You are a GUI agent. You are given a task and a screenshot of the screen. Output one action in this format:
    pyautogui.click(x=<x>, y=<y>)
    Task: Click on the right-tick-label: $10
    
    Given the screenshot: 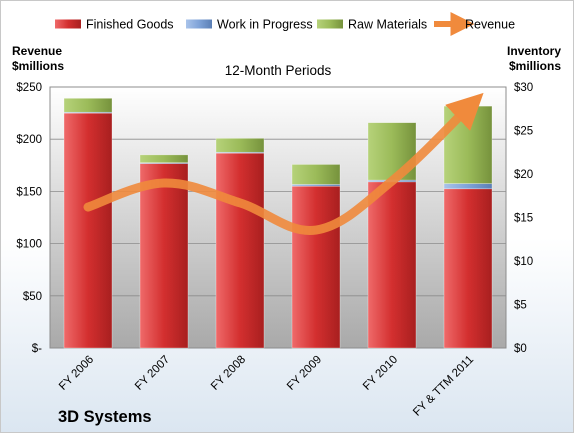 What is the action you would take?
    pyautogui.click(x=523, y=262)
    